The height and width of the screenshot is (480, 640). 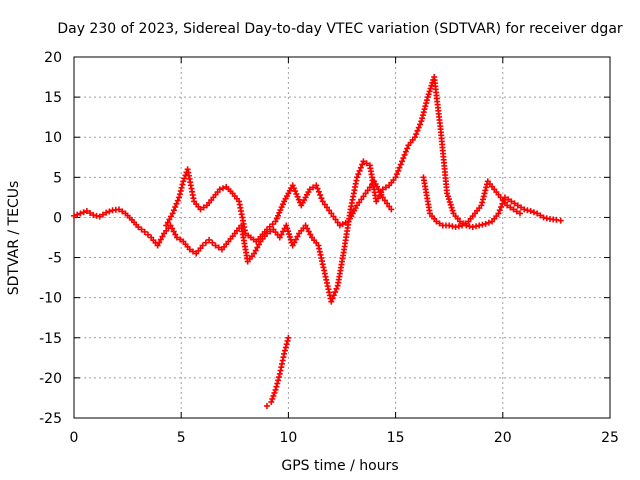 What do you see at coordinates (57, 218) in the screenshot?
I see `y-tick-label: 0` at bounding box center [57, 218].